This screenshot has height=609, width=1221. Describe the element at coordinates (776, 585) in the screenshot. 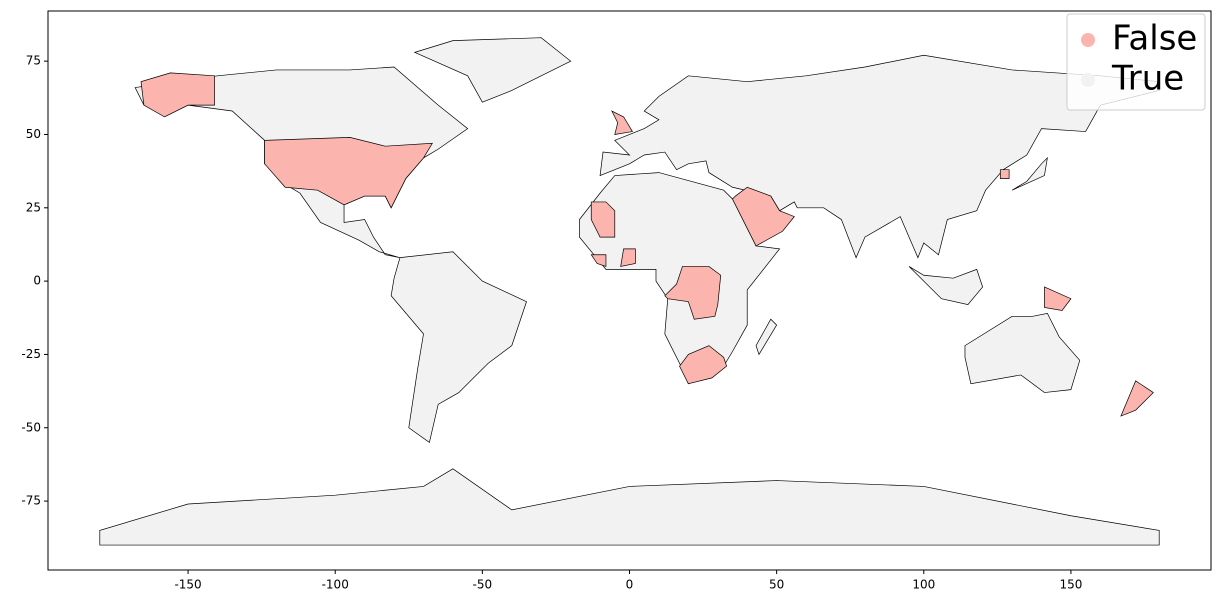

I see `x-tick-label: 50` at that location.